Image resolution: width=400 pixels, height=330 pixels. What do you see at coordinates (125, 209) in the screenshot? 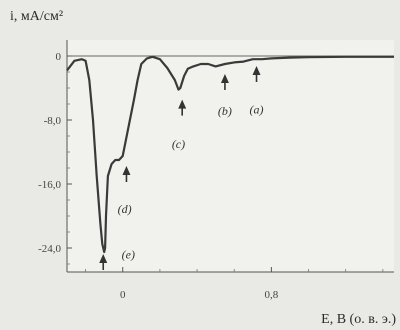
I see `annotation-d-label: (d)` at bounding box center [125, 209].